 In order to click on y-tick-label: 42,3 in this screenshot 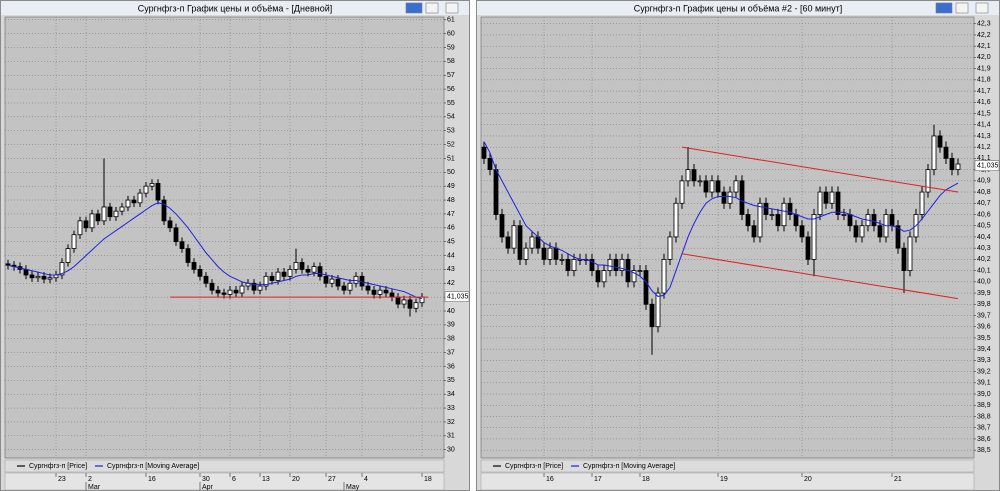, I will do `click(984, 24)`.